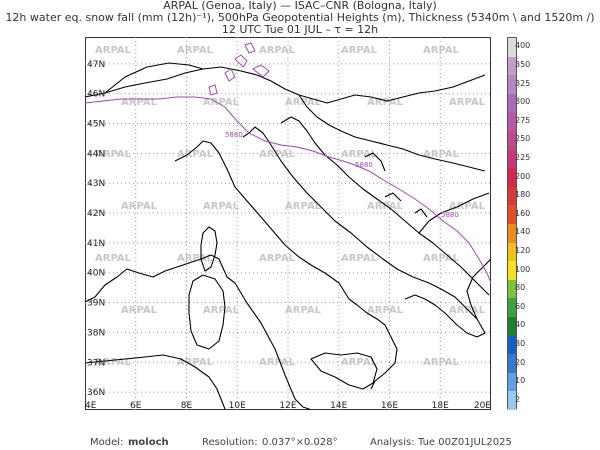 This screenshot has height=450, width=600. I want to click on contour-alps-small, so click(239, 69).